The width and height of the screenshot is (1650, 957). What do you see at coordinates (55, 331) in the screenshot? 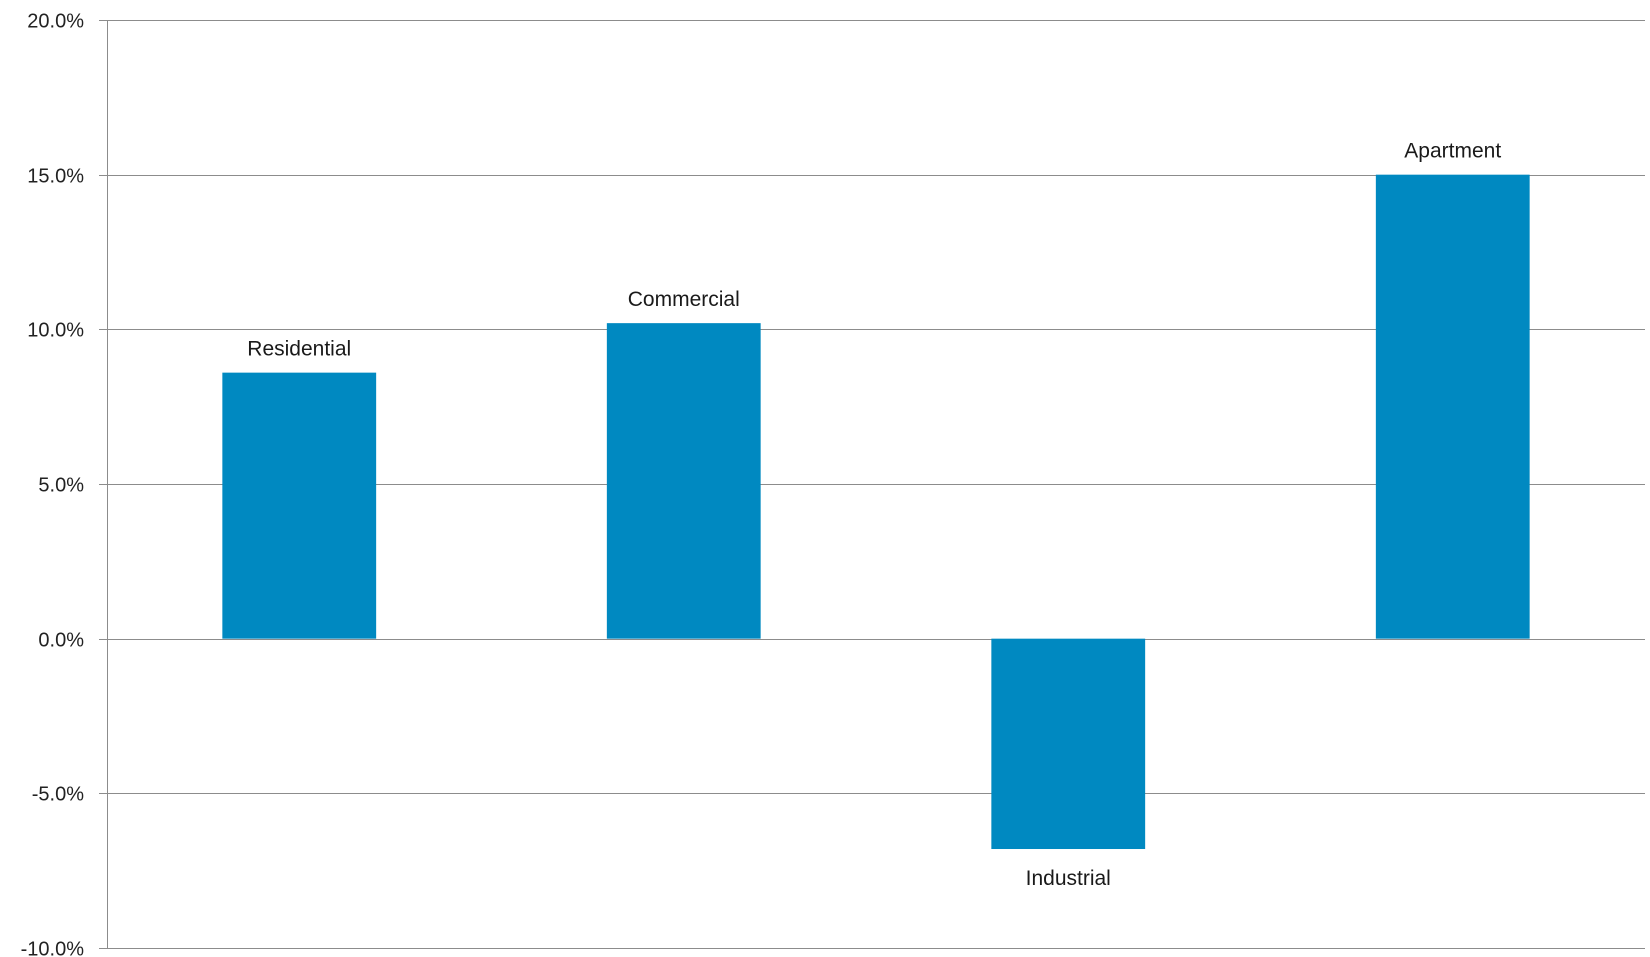
I see `y-tick-label: 10.0%` at bounding box center [55, 331].